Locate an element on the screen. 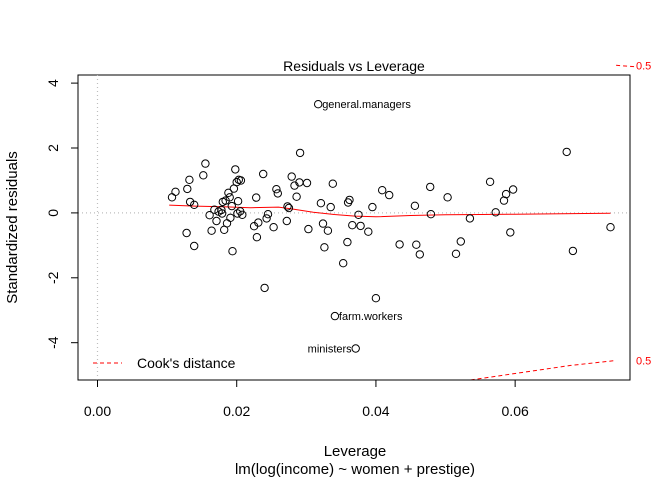 The height and width of the screenshot is (480, 672). y-axis: -4 -2 0 2 4 is located at coordinates (62, 214).